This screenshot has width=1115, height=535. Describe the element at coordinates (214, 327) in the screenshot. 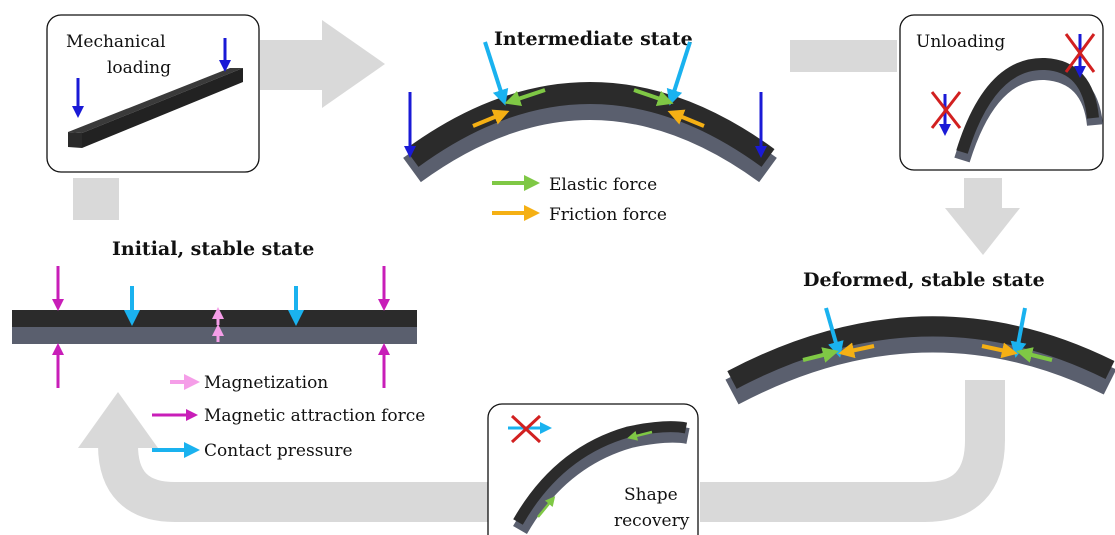

I see `initial-beam` at that location.